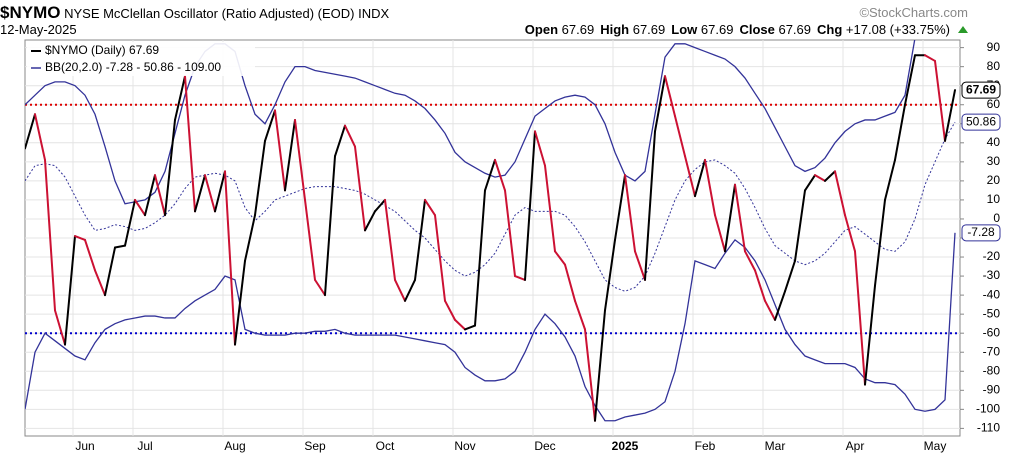 The image size is (1024, 457). I want to click on x-tick-label: Apr, so click(855, 446).